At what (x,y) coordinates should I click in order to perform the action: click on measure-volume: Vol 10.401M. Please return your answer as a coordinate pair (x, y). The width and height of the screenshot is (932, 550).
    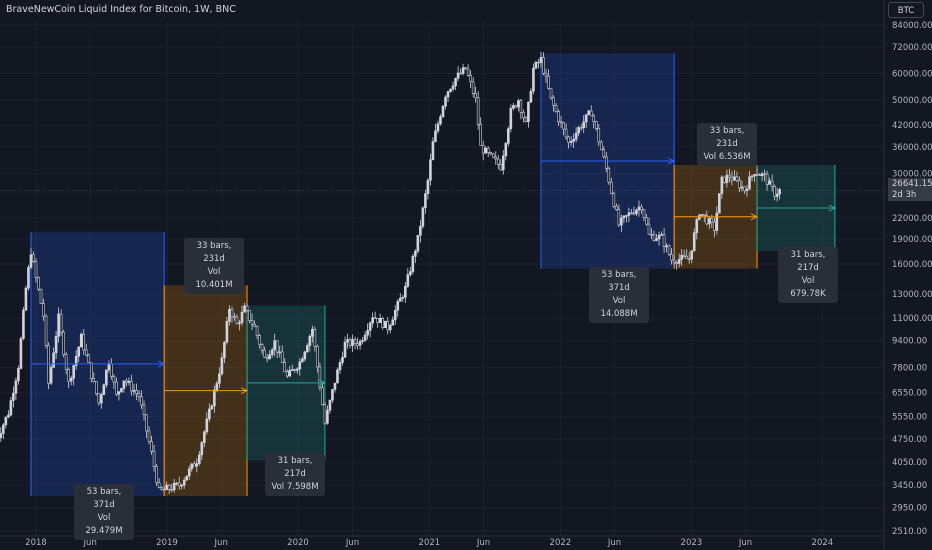
    Looking at the image, I should click on (214, 278).